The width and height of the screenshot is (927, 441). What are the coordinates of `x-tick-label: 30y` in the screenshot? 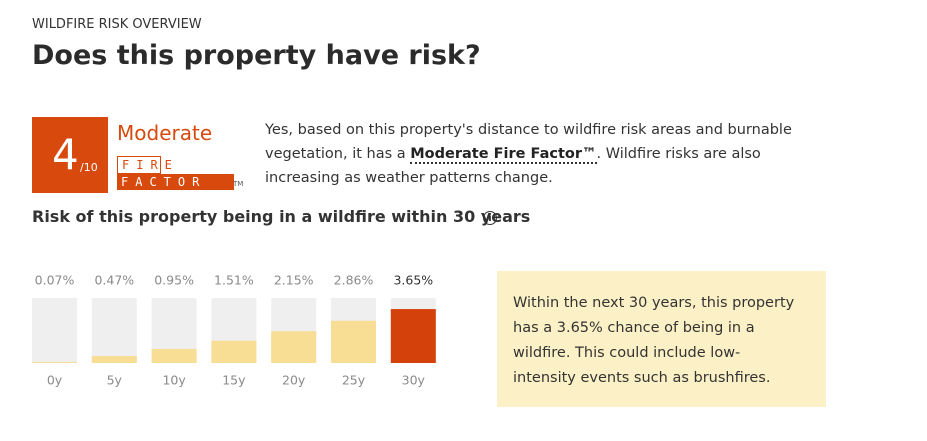 It's located at (414, 380).